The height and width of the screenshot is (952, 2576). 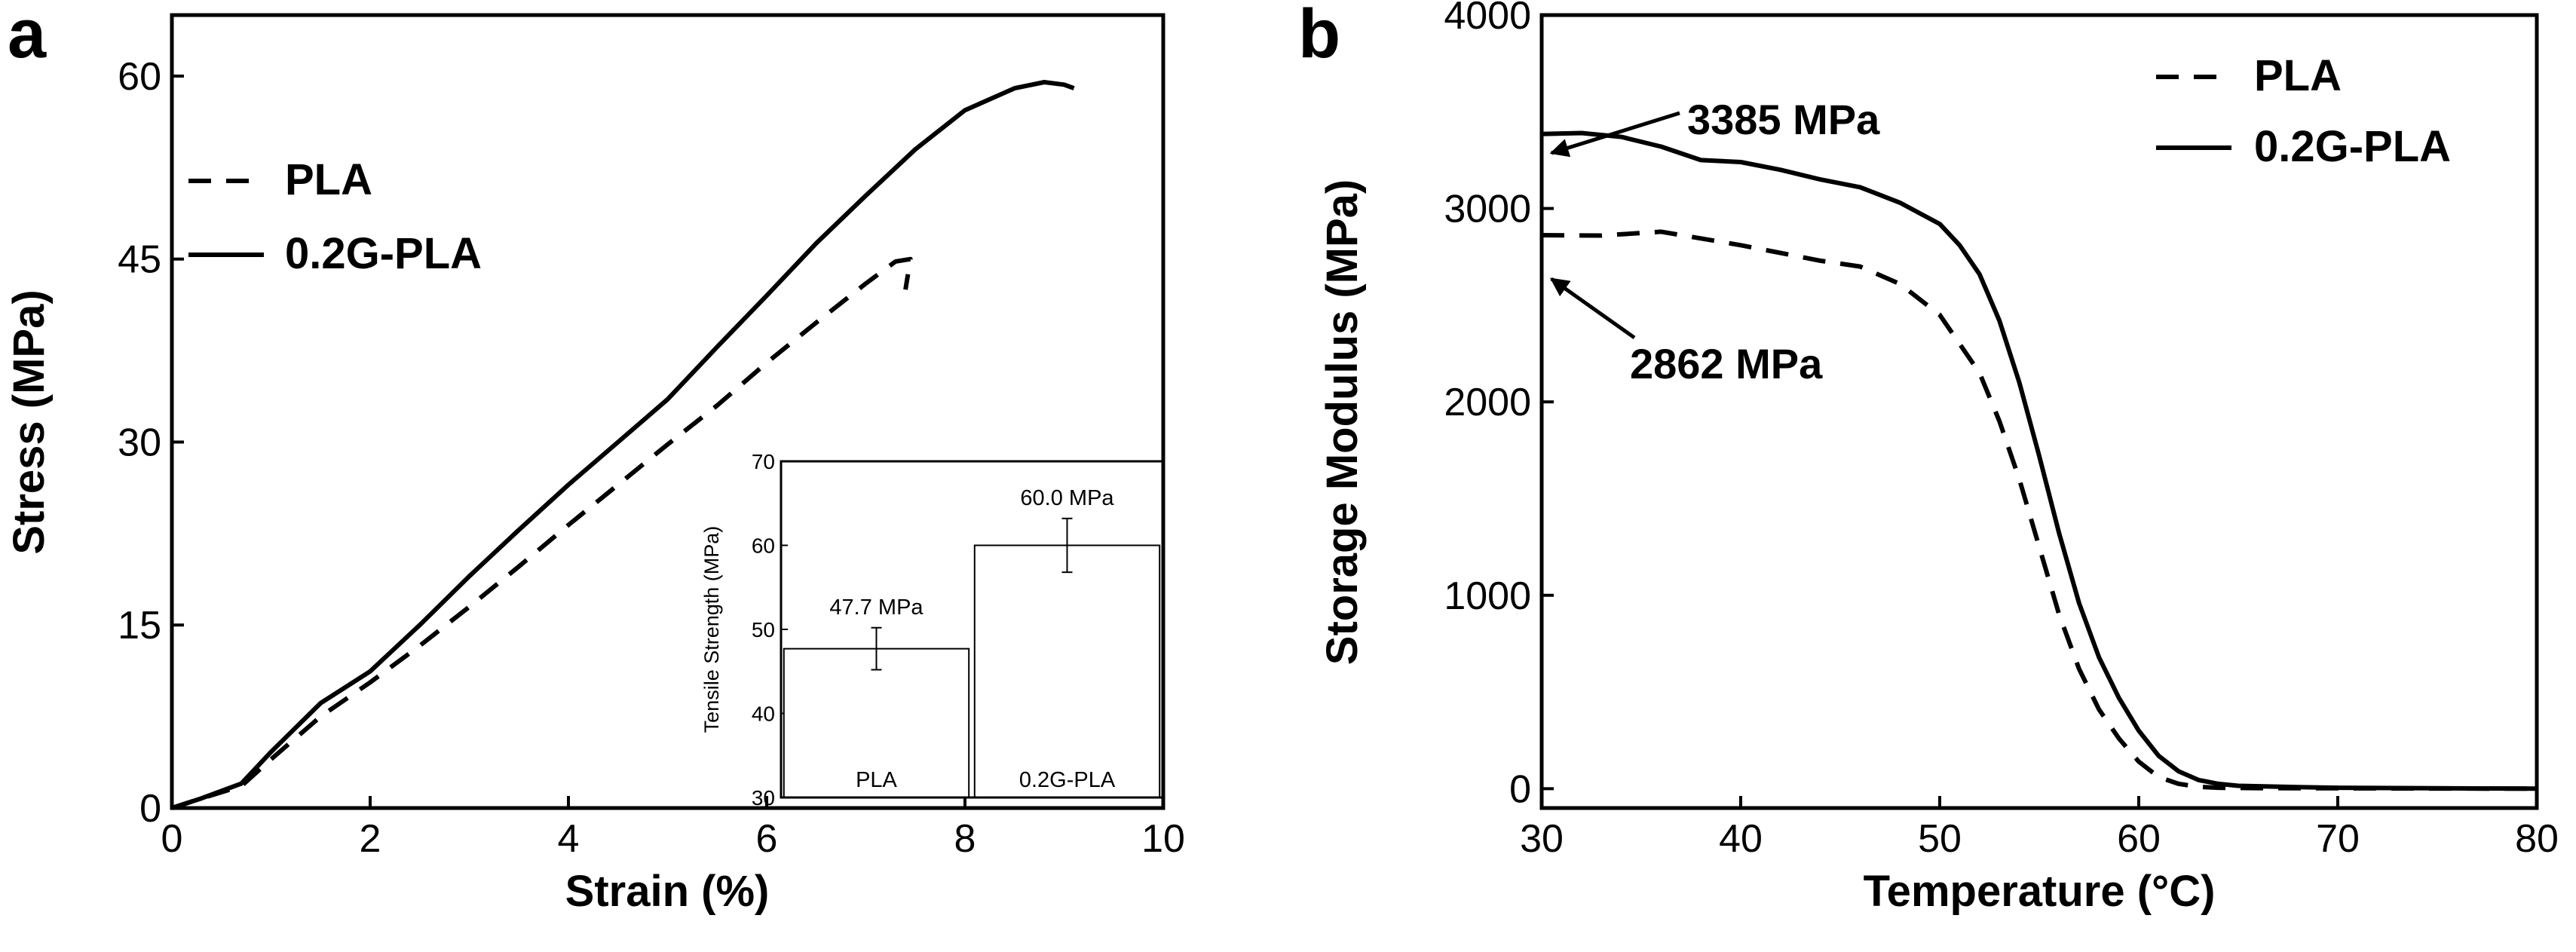 I want to click on legend-b-pla-label: PLA, so click(x=2298, y=75).